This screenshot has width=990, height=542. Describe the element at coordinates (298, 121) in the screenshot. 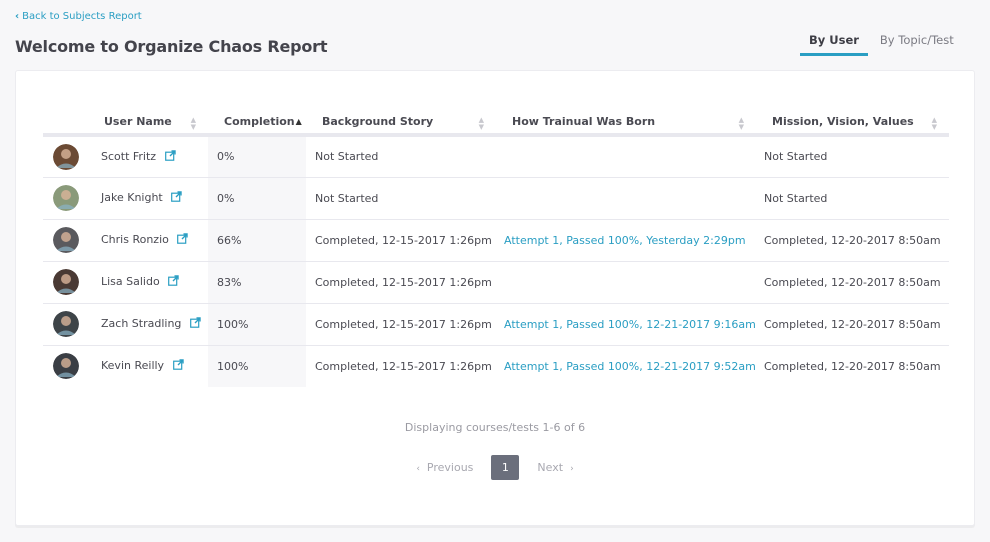

I see `sort-asc-icon: ▲` at that location.